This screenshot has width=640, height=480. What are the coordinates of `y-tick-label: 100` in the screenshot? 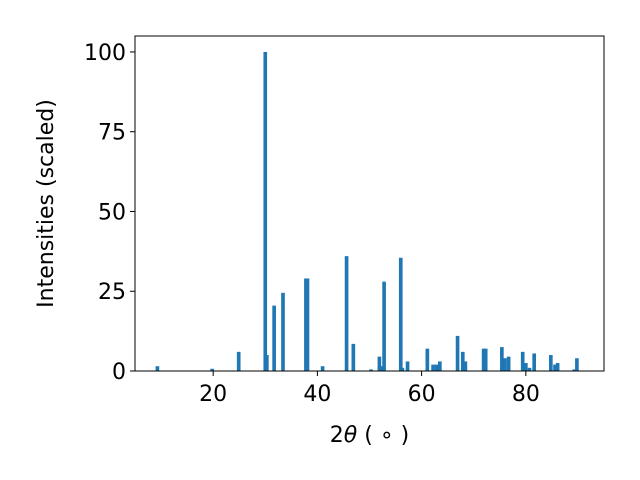 It's located at (105, 53).